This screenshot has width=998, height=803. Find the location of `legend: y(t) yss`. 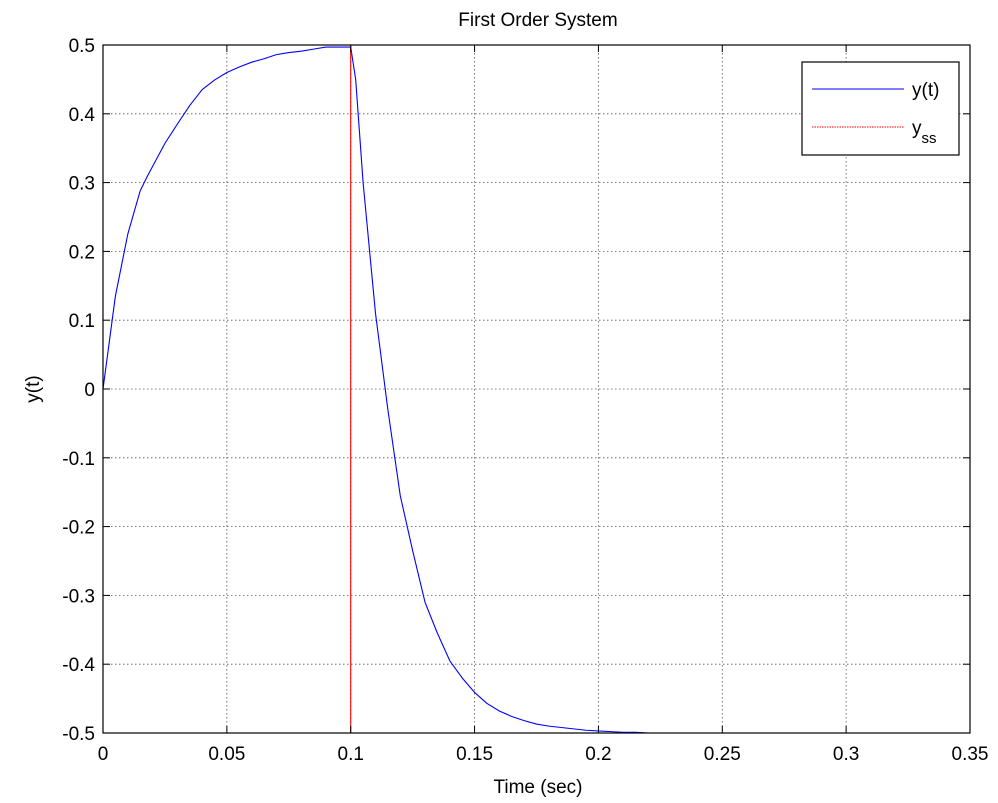

legend: y(t) yss is located at coordinates (880, 108).